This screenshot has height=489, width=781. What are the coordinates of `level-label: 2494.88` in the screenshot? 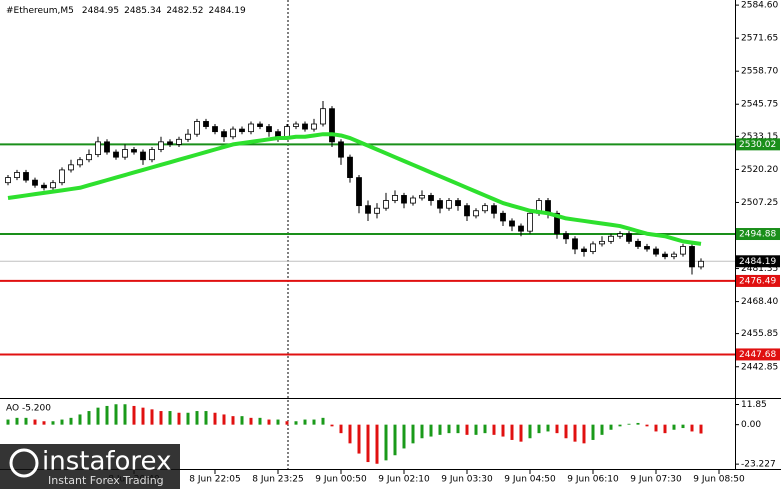 It's located at (757, 235).